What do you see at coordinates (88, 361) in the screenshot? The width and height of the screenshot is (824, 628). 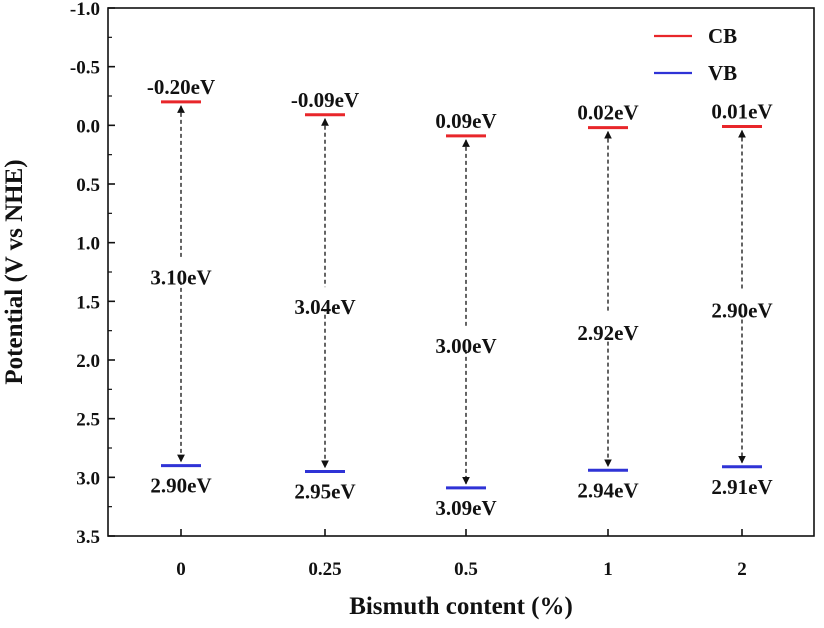 I see `y-tick-label: 2.0` at bounding box center [88, 361].